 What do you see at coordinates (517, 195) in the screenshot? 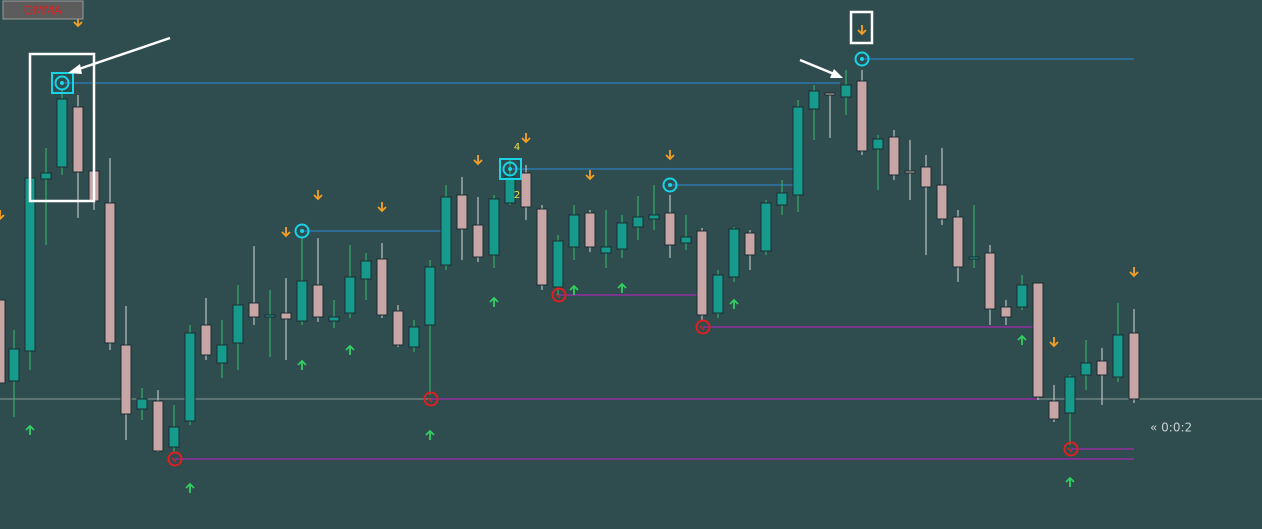
I see `bar-count-label: 2` at bounding box center [517, 195].